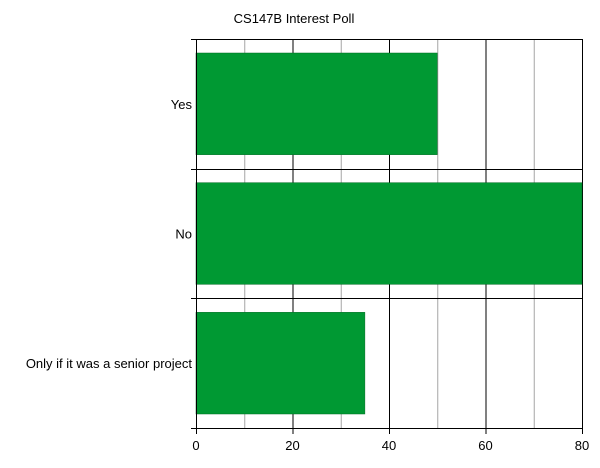 The image size is (600, 468). I want to click on x-tick-label: 60, so click(485, 445).